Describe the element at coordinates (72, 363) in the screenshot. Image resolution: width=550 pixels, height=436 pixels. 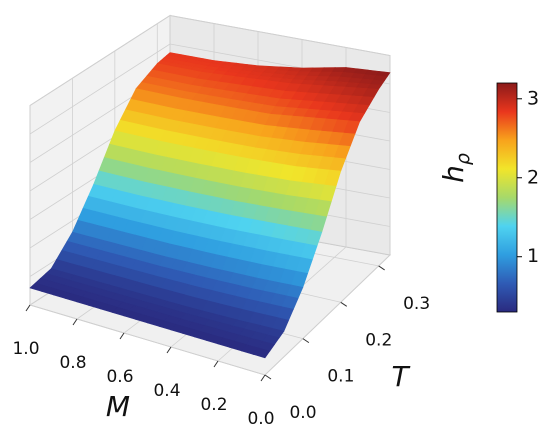
I see `x-tick-label: 0.8` at that location.